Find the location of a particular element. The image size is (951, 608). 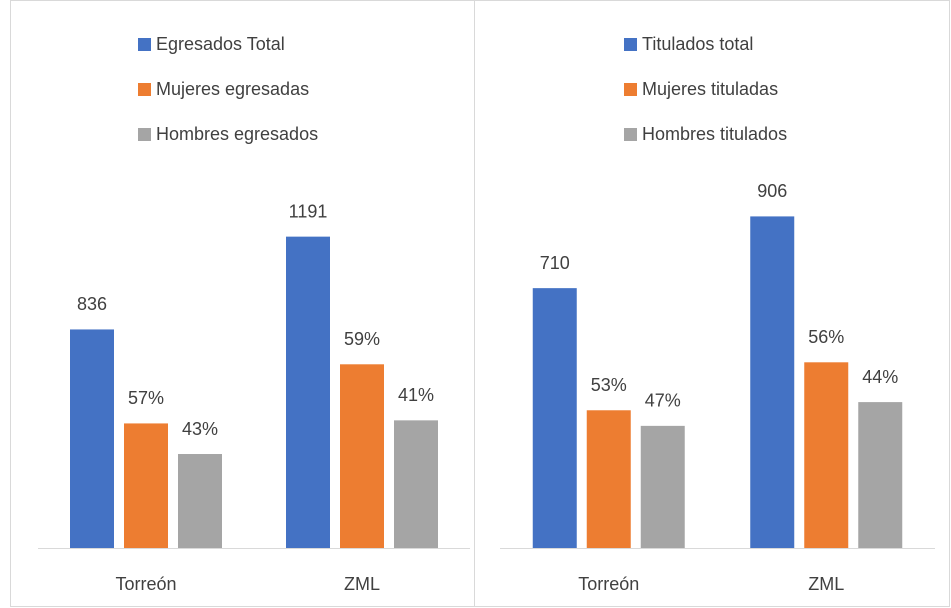

legend-label: Hombres egresados is located at coordinates (237, 134).